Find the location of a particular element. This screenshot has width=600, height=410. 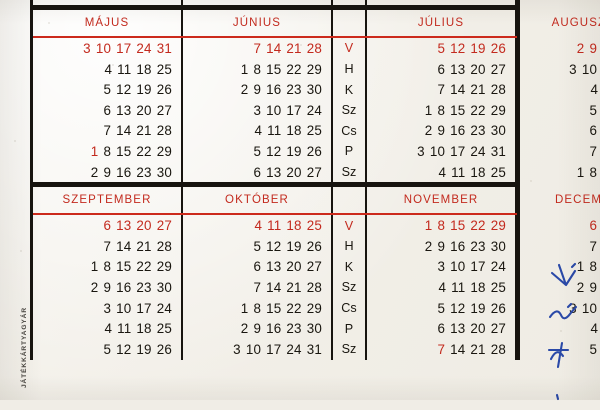

handwriting-ink is located at coordinates (562, 331).